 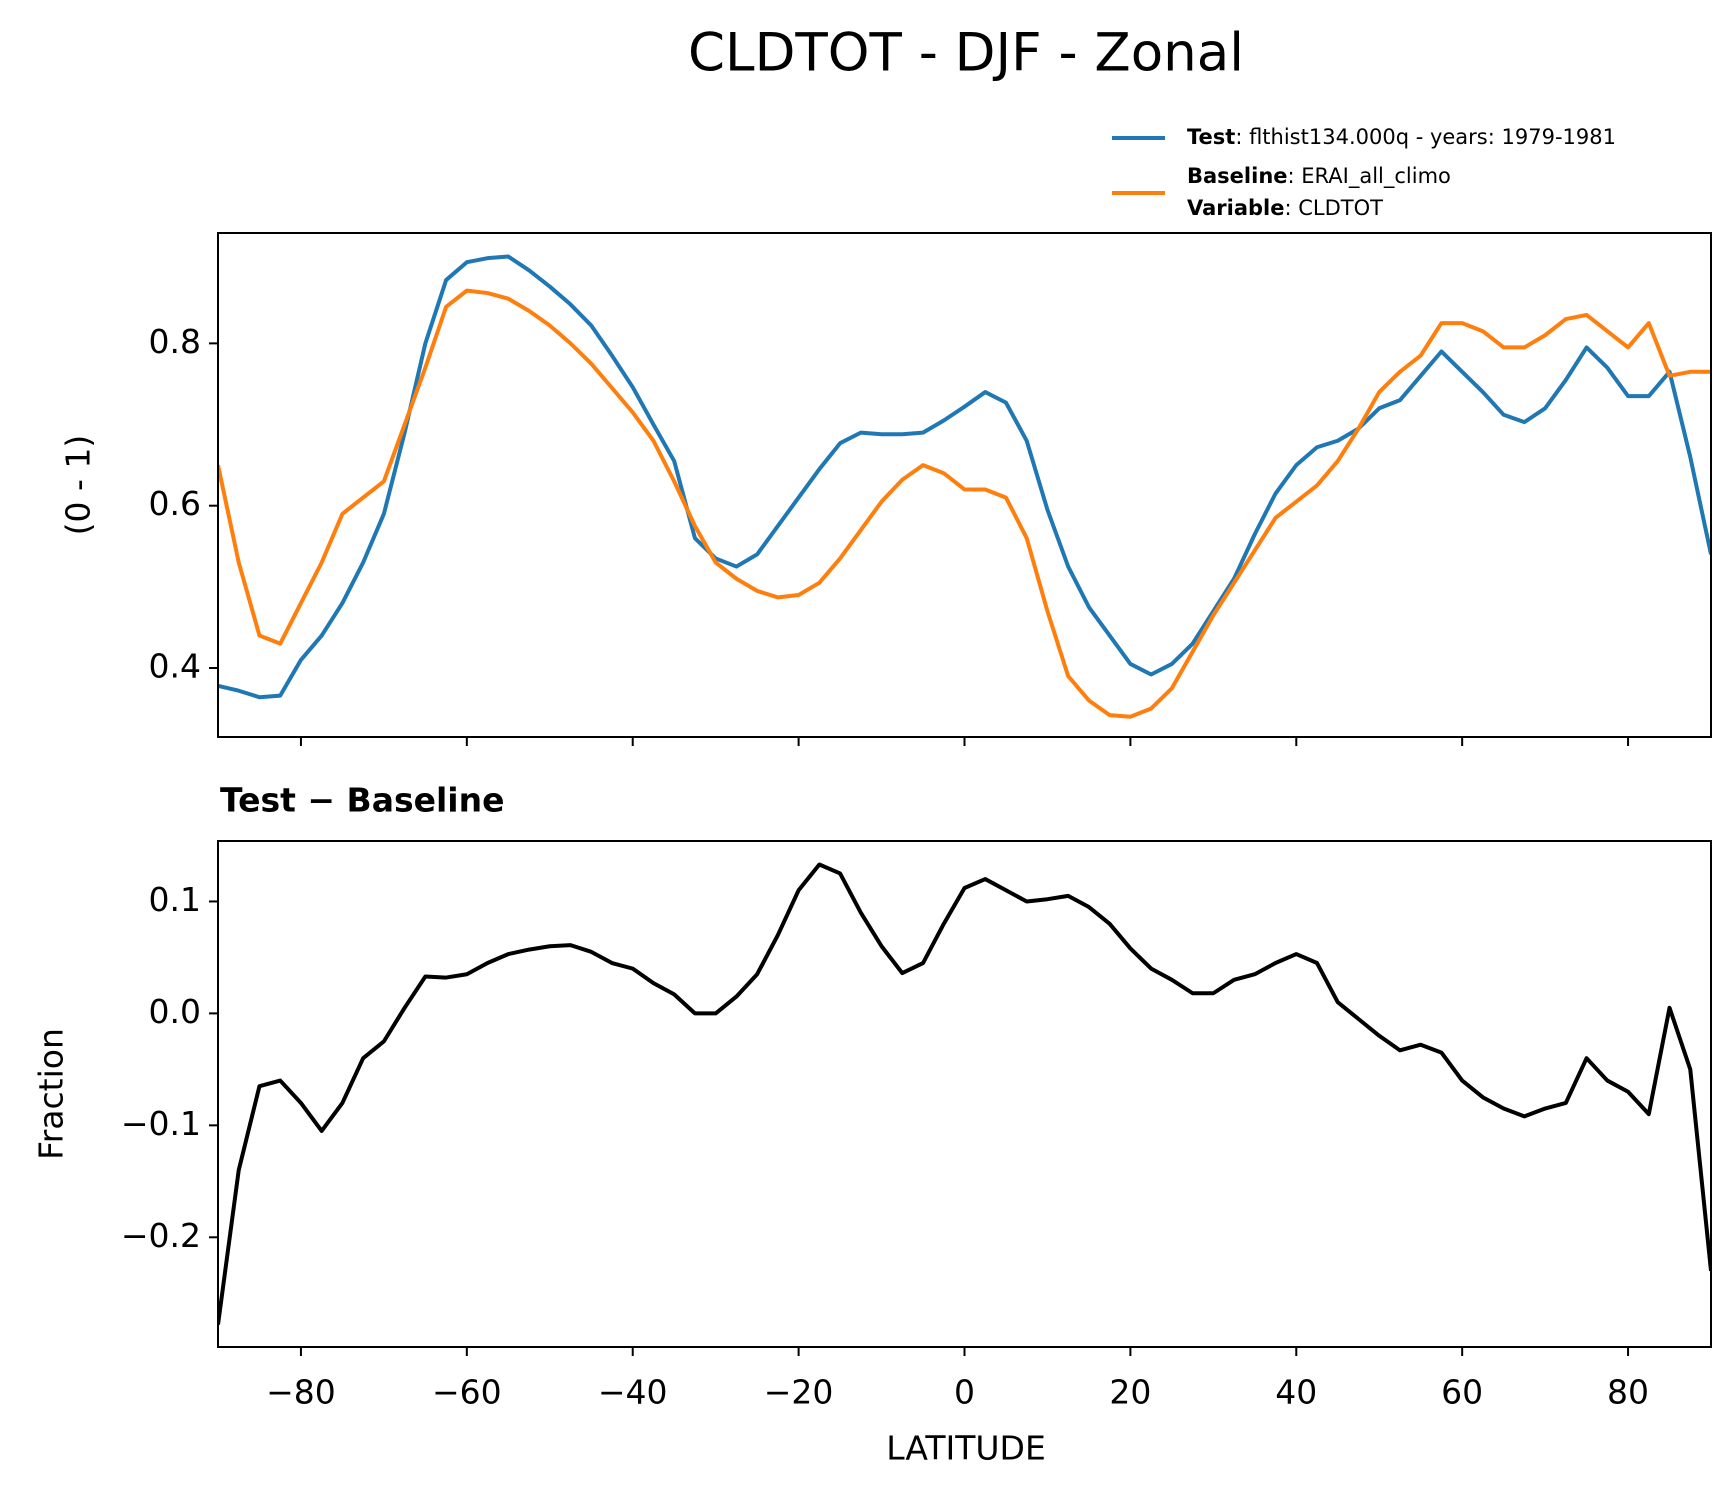 What do you see at coordinates (161, 1123) in the screenshot?
I see `y-tick-label: −0.1` at bounding box center [161, 1123].